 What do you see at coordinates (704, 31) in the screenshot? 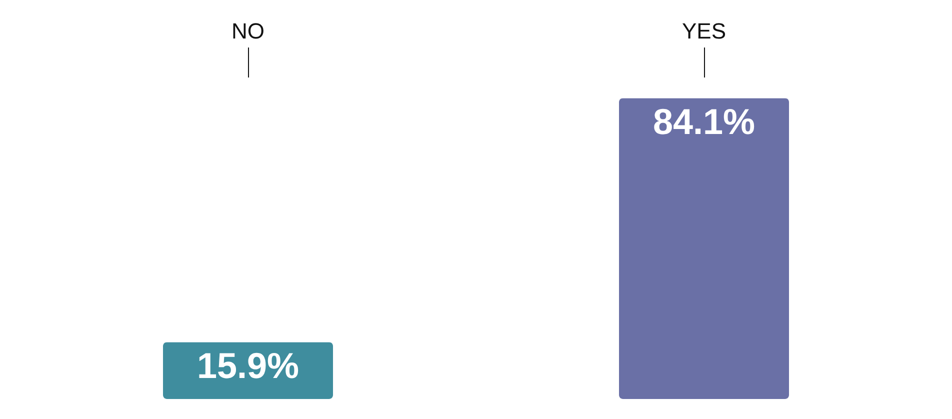
I see `x-tick-label: YES` at bounding box center [704, 31].